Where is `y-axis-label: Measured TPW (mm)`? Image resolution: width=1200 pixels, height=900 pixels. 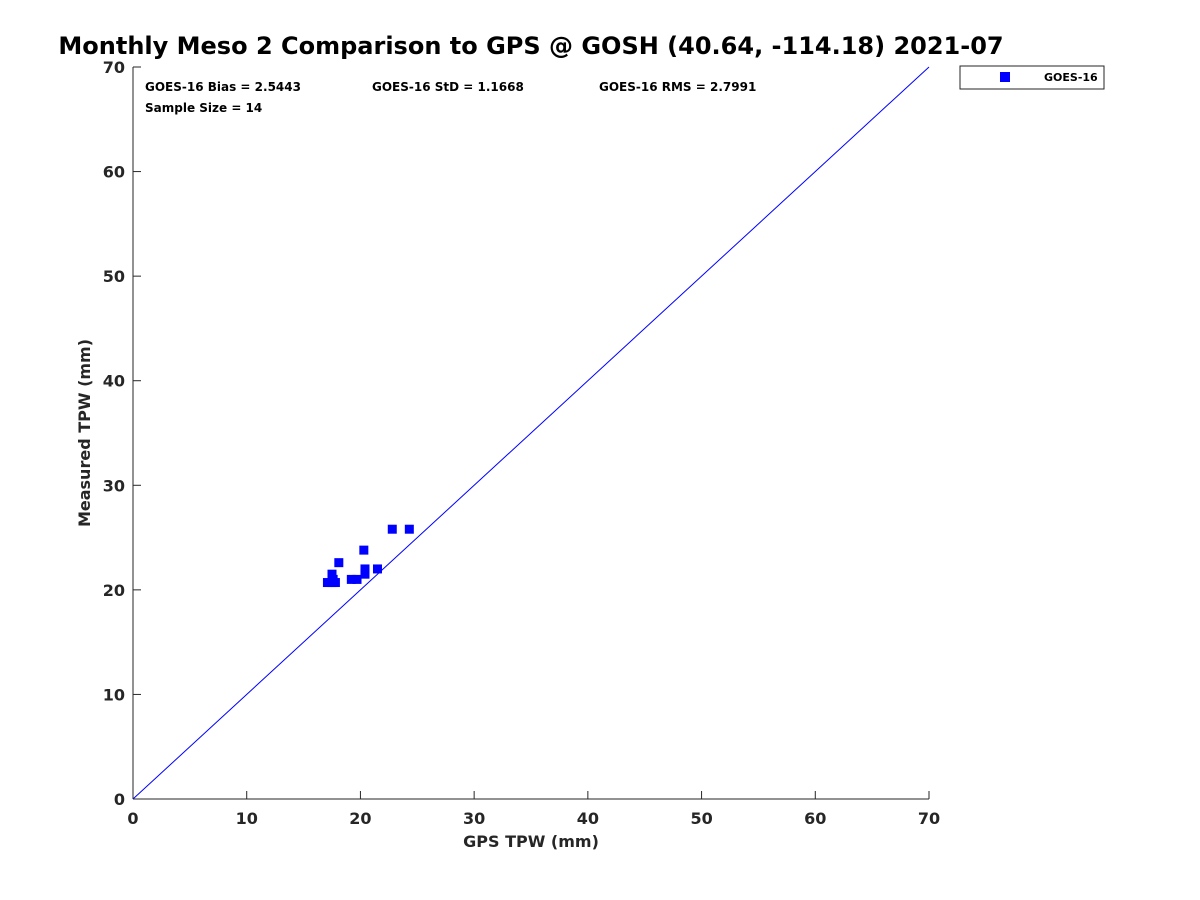
y-axis-label: Measured TPW (mm) is located at coordinates (84, 433).